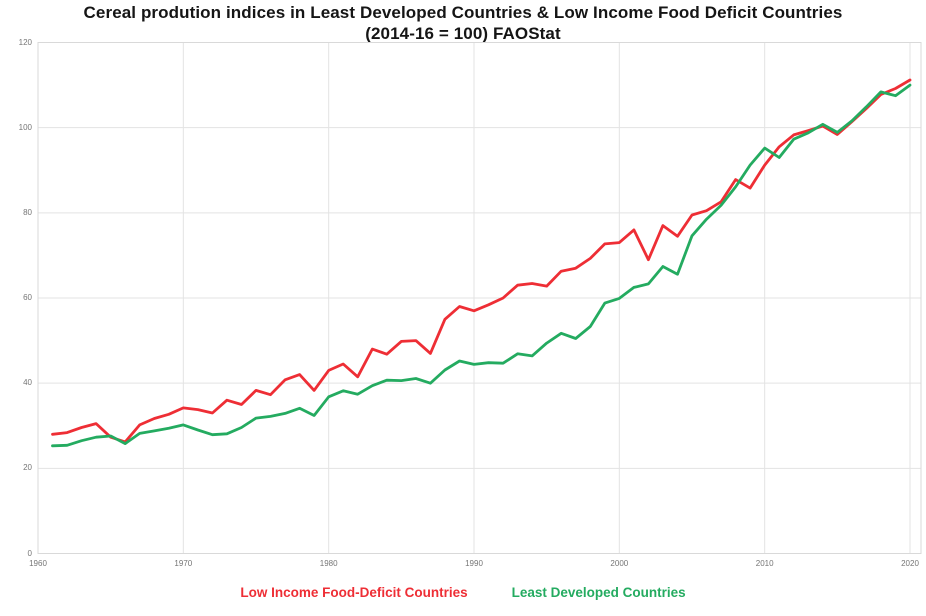 The width and height of the screenshot is (926, 616). Describe the element at coordinates (463, 33) in the screenshot. I see `chart-title-line2: (2014-16 = 100) FAOStat` at that location.